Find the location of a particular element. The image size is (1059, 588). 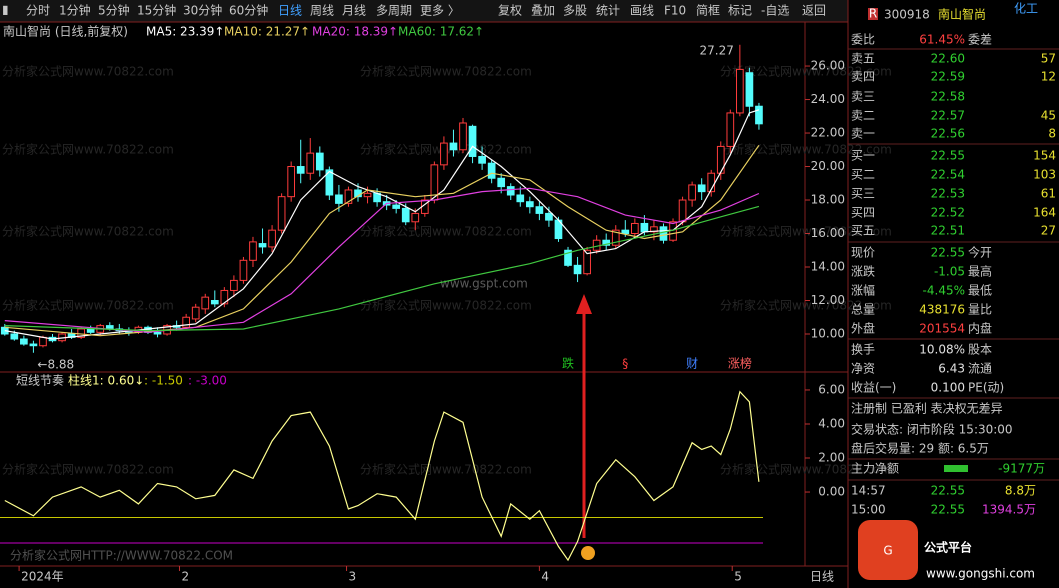

ratio-label: 委比 is located at coordinates (863, 40).